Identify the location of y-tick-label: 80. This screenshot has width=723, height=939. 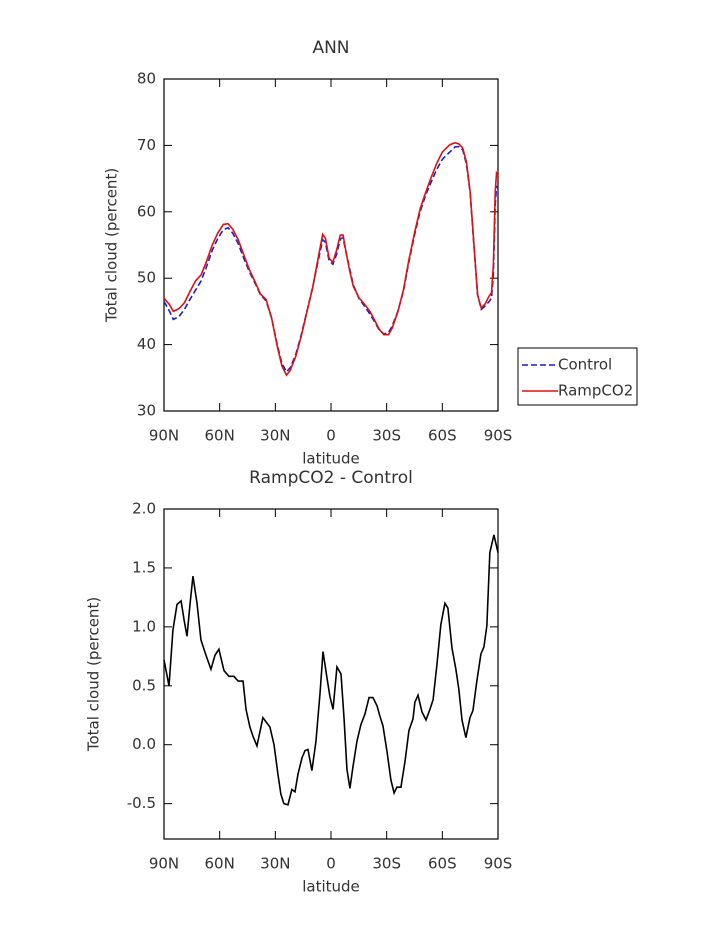
(146, 79).